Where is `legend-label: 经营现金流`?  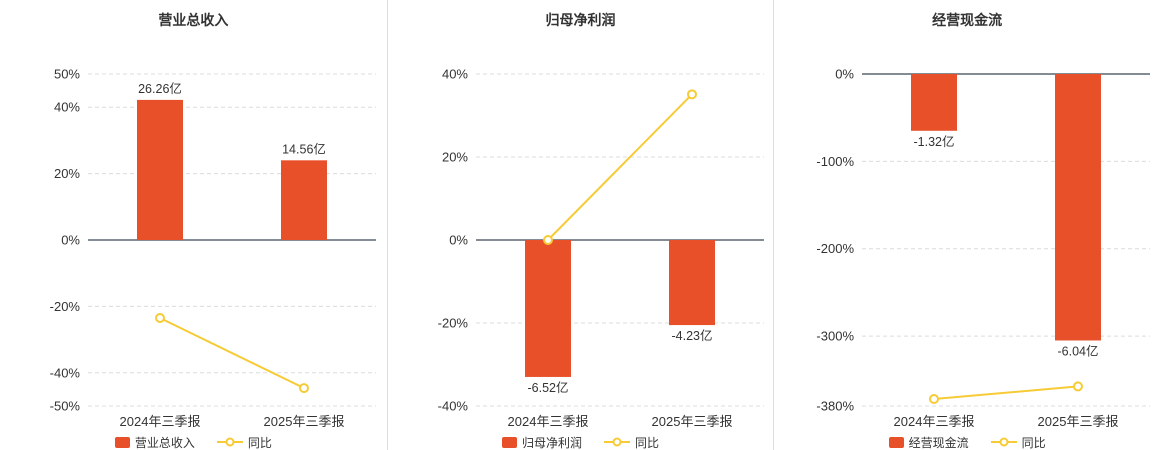
legend-label: 经营现金流 is located at coordinates (938, 442).